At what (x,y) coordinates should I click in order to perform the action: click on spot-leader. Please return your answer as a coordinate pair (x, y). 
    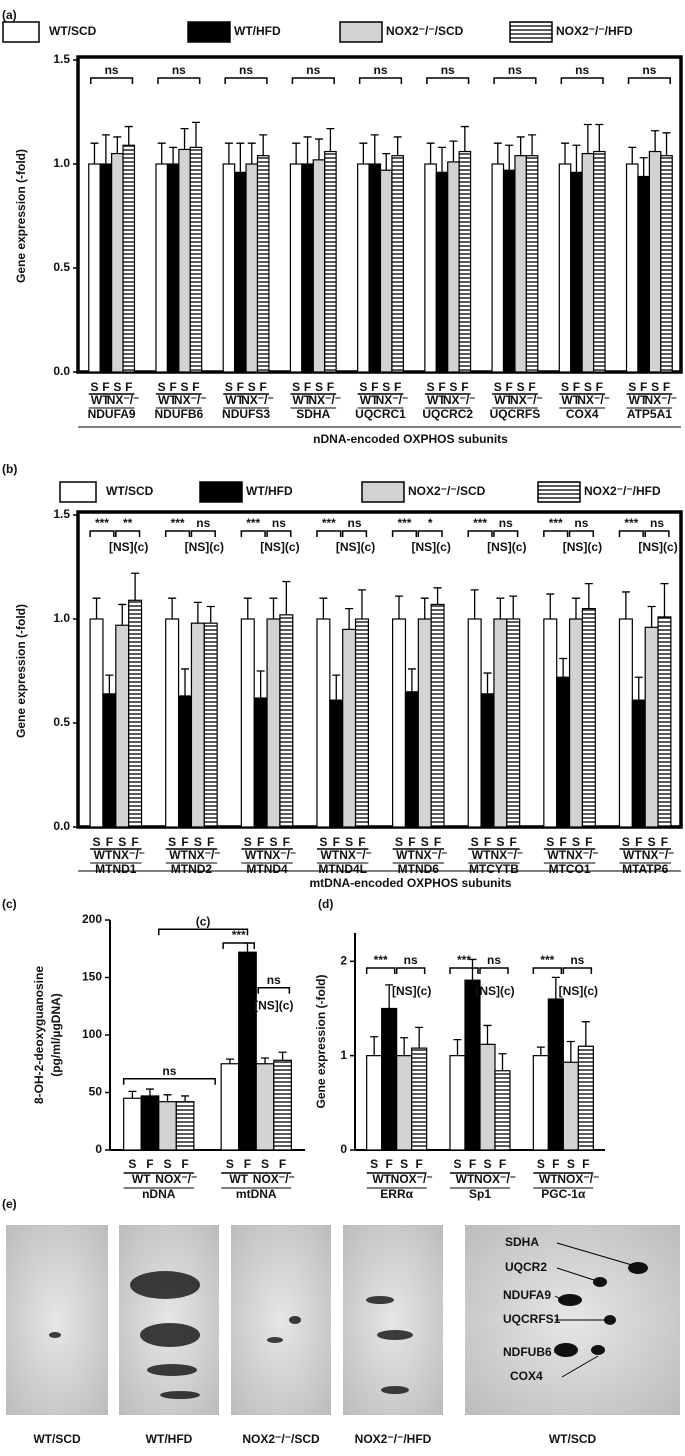
    Looking at the image, I should click on (575, 1274).